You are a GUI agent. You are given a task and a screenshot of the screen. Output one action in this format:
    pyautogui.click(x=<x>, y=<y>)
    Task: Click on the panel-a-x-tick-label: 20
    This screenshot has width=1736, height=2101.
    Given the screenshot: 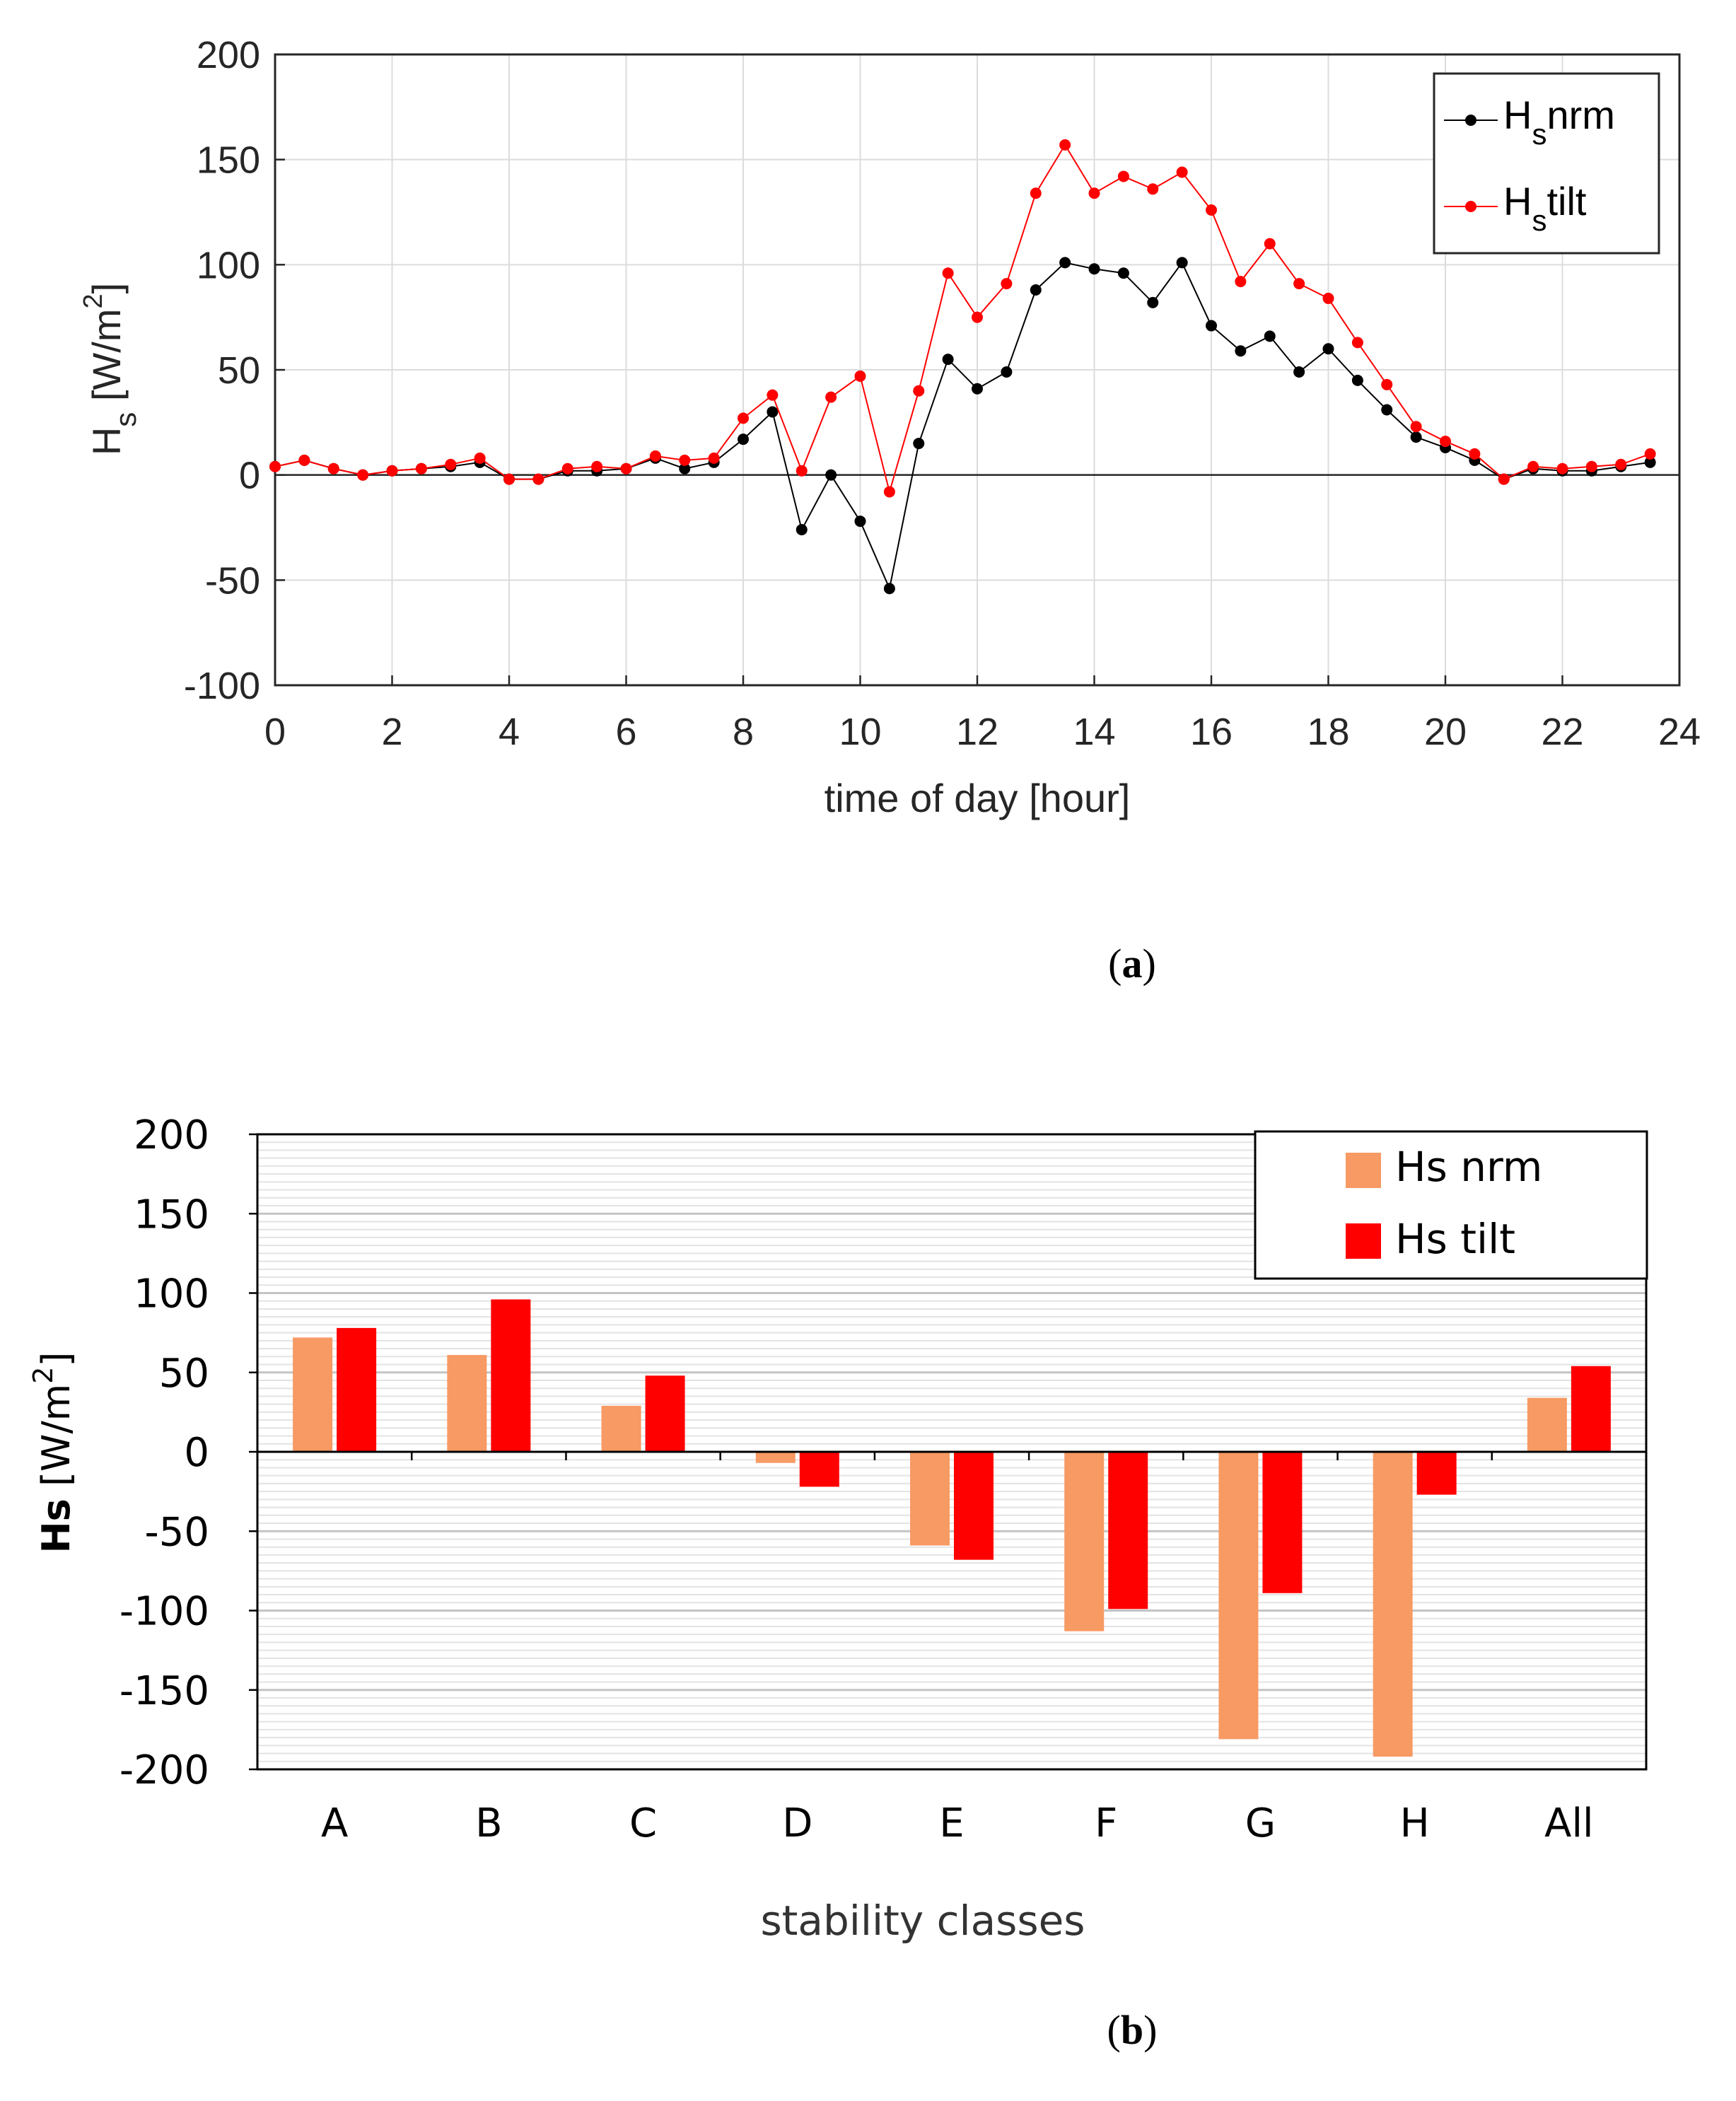 What is the action you would take?
    pyautogui.click(x=1445, y=732)
    